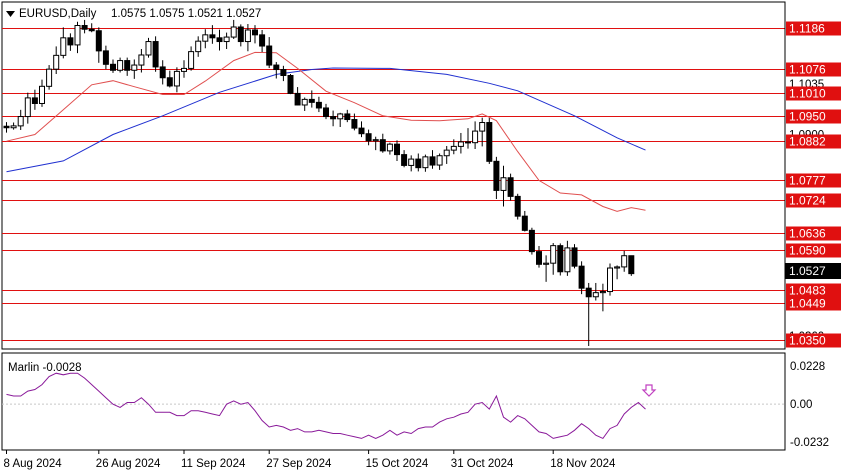 The image size is (841, 474). I want to click on level-label: 1.0449, so click(807, 304).